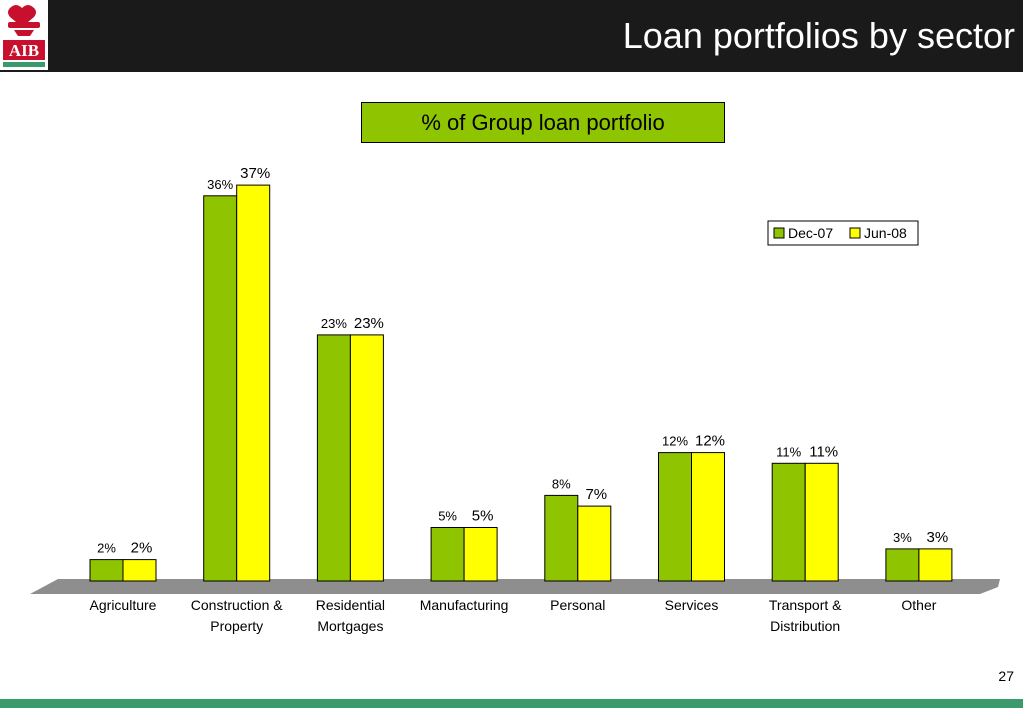 The height and width of the screenshot is (708, 1023). I want to click on data-label-jun-08-4: 5%, so click(483, 516).